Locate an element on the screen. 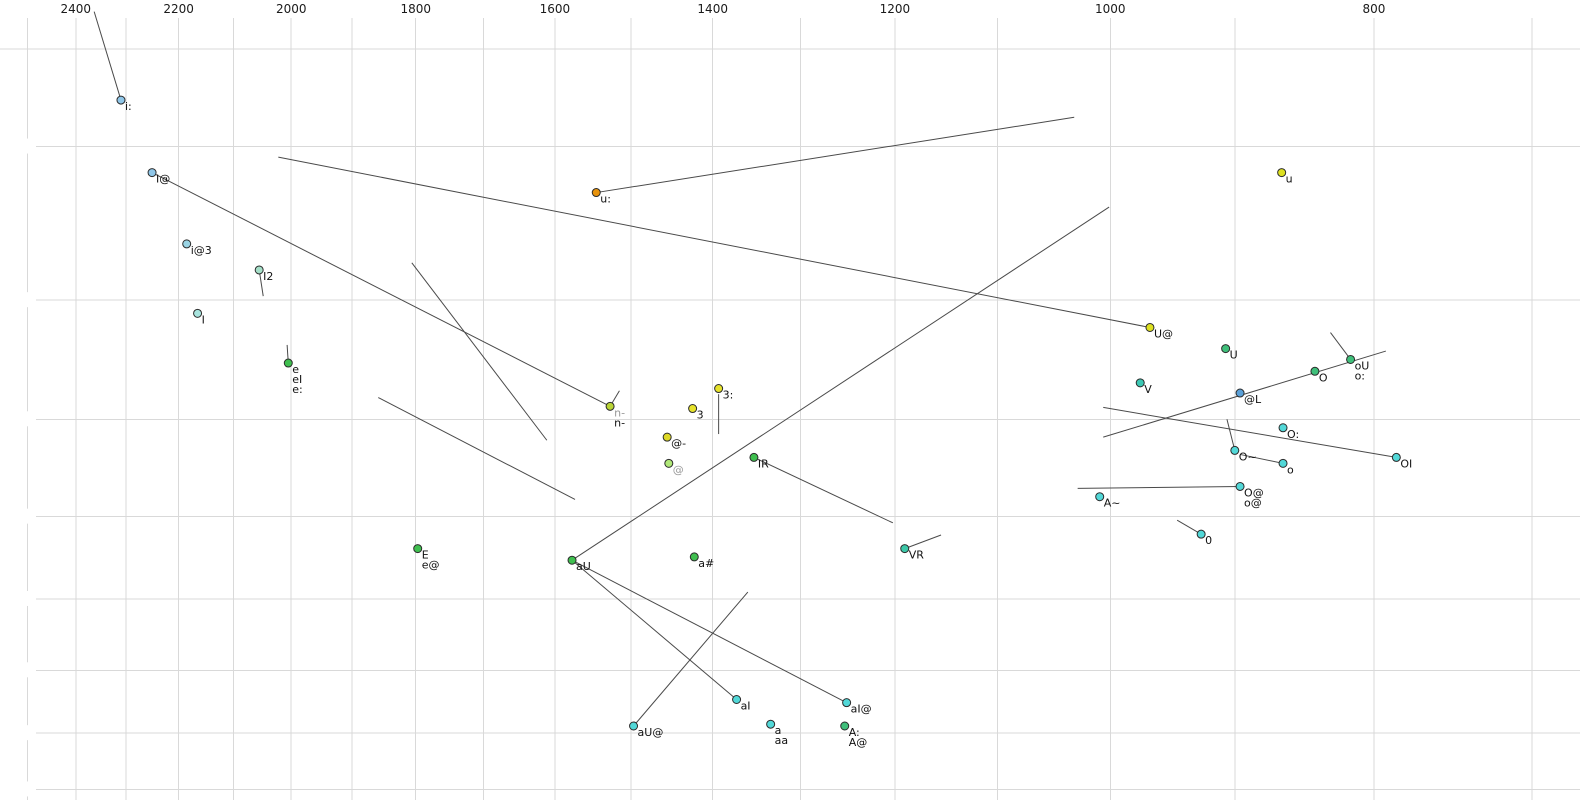  x-tick-label: 1400 is located at coordinates (712, 9).